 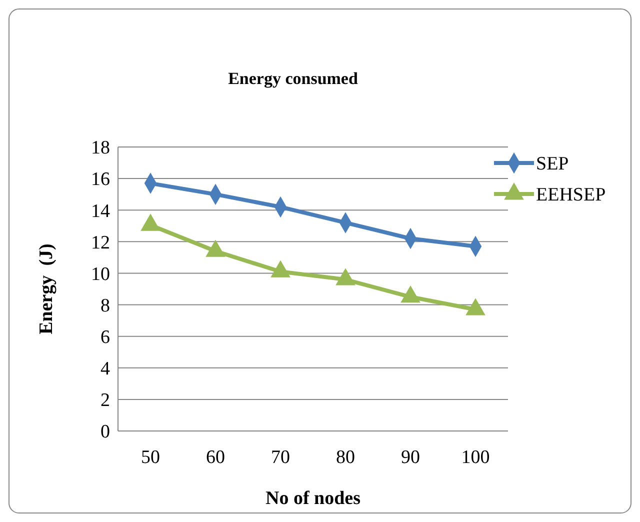 What do you see at coordinates (410, 457) in the screenshot?
I see `x-tick-label: 90` at bounding box center [410, 457].